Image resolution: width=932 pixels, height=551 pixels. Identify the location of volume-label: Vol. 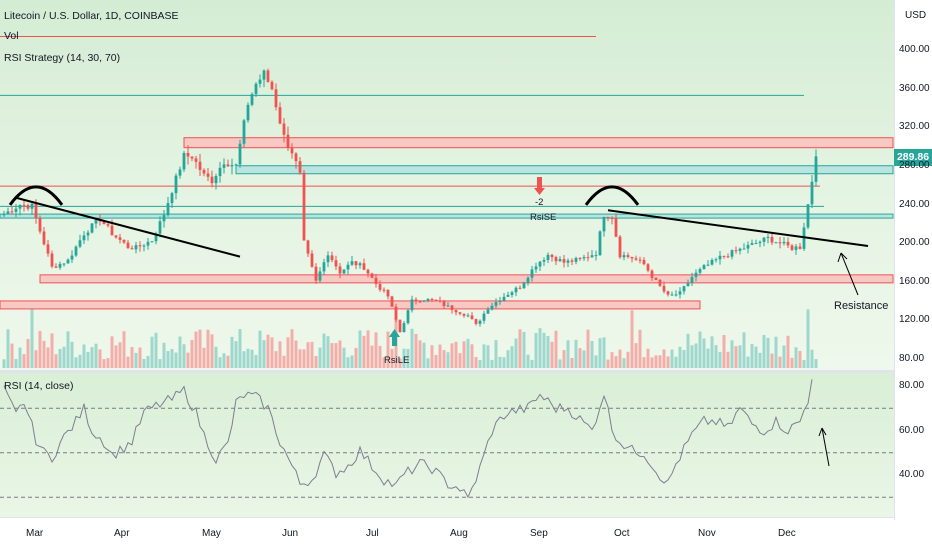
(11, 36).